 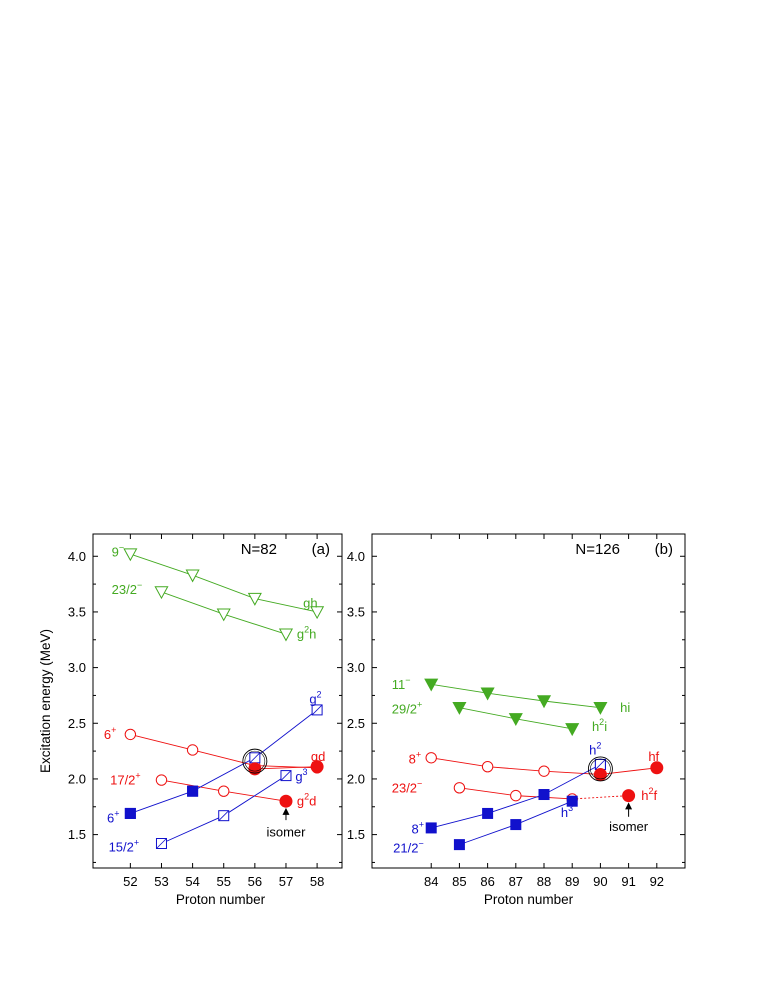 I want to click on y-axis-label: Excitation energy (MeV), so click(x=45, y=701).